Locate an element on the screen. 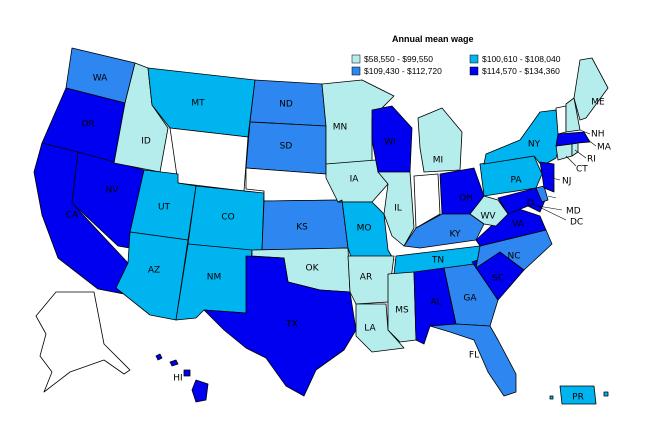  label-nv: NV is located at coordinates (113, 191).